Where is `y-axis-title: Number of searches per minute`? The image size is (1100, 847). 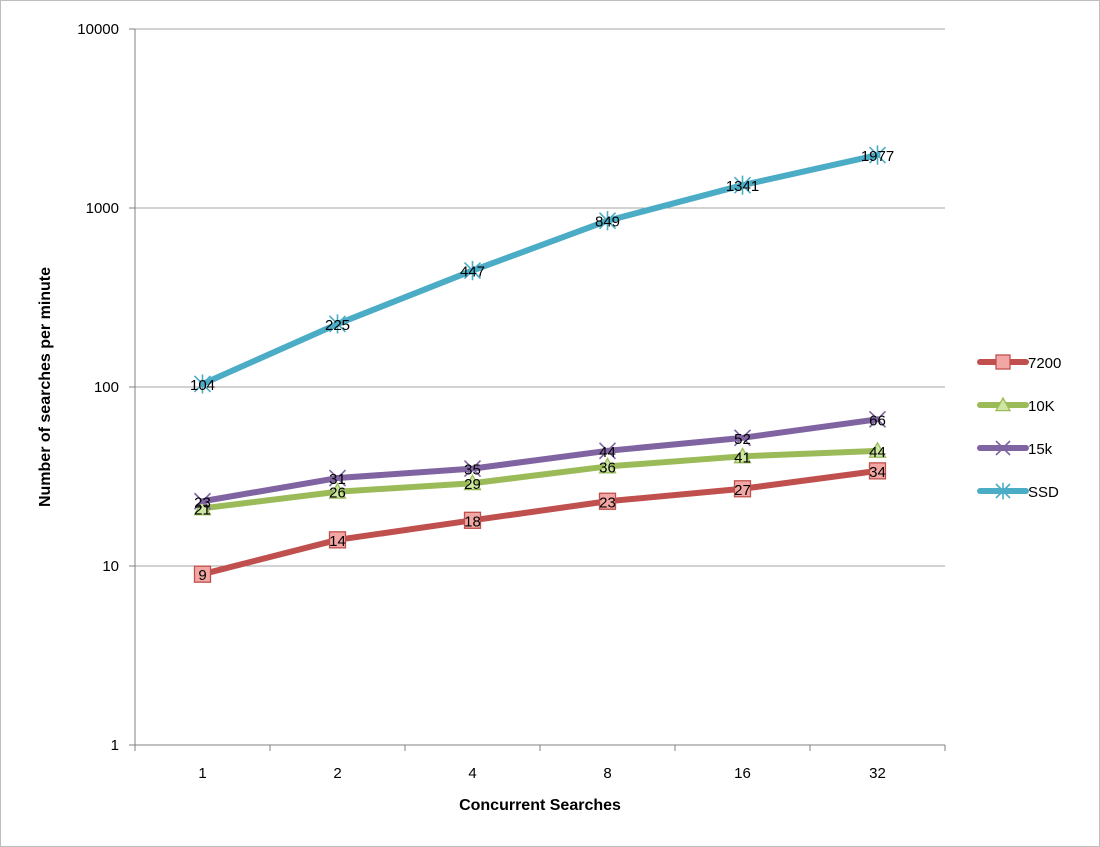 y-axis-title: Number of searches per minute is located at coordinates (45, 387).